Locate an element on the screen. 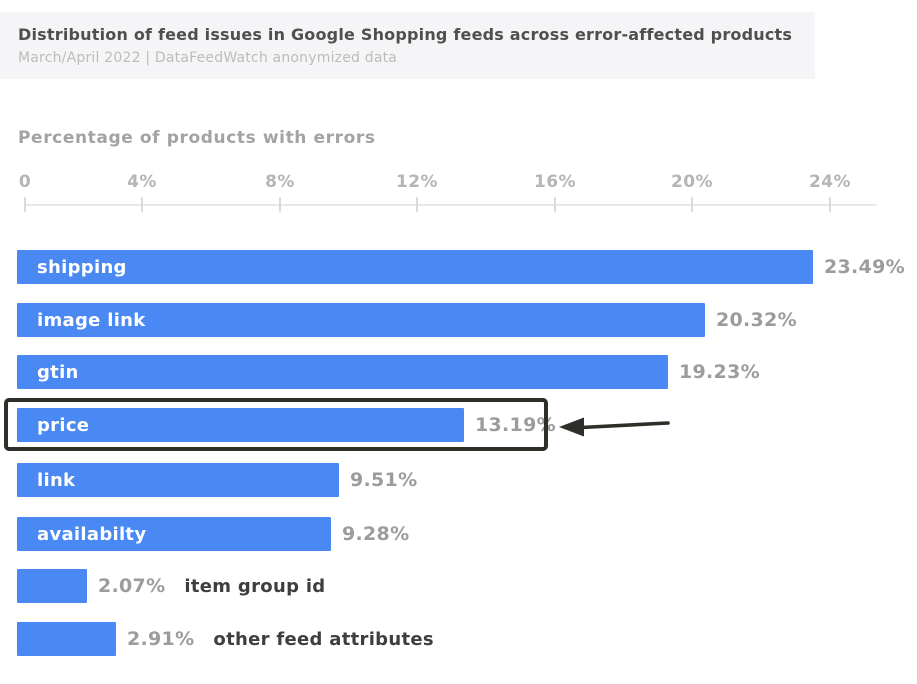 This screenshot has height=684, width=917. bar-row-other-feed-attributes: 2.91% other feed attributes is located at coordinates (225, 639).